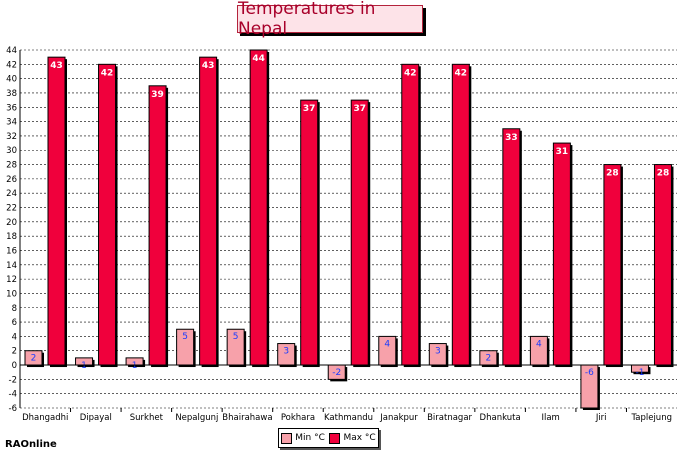 The width and height of the screenshot is (684, 456). Describe the element at coordinates (14, 352) in the screenshot. I see `y-tick-label: 2` at that location.